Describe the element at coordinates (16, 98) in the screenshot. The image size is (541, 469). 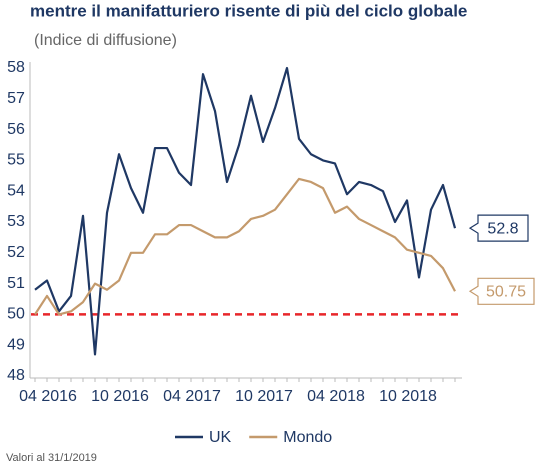
I see `y-tick-label: 57` at that location.